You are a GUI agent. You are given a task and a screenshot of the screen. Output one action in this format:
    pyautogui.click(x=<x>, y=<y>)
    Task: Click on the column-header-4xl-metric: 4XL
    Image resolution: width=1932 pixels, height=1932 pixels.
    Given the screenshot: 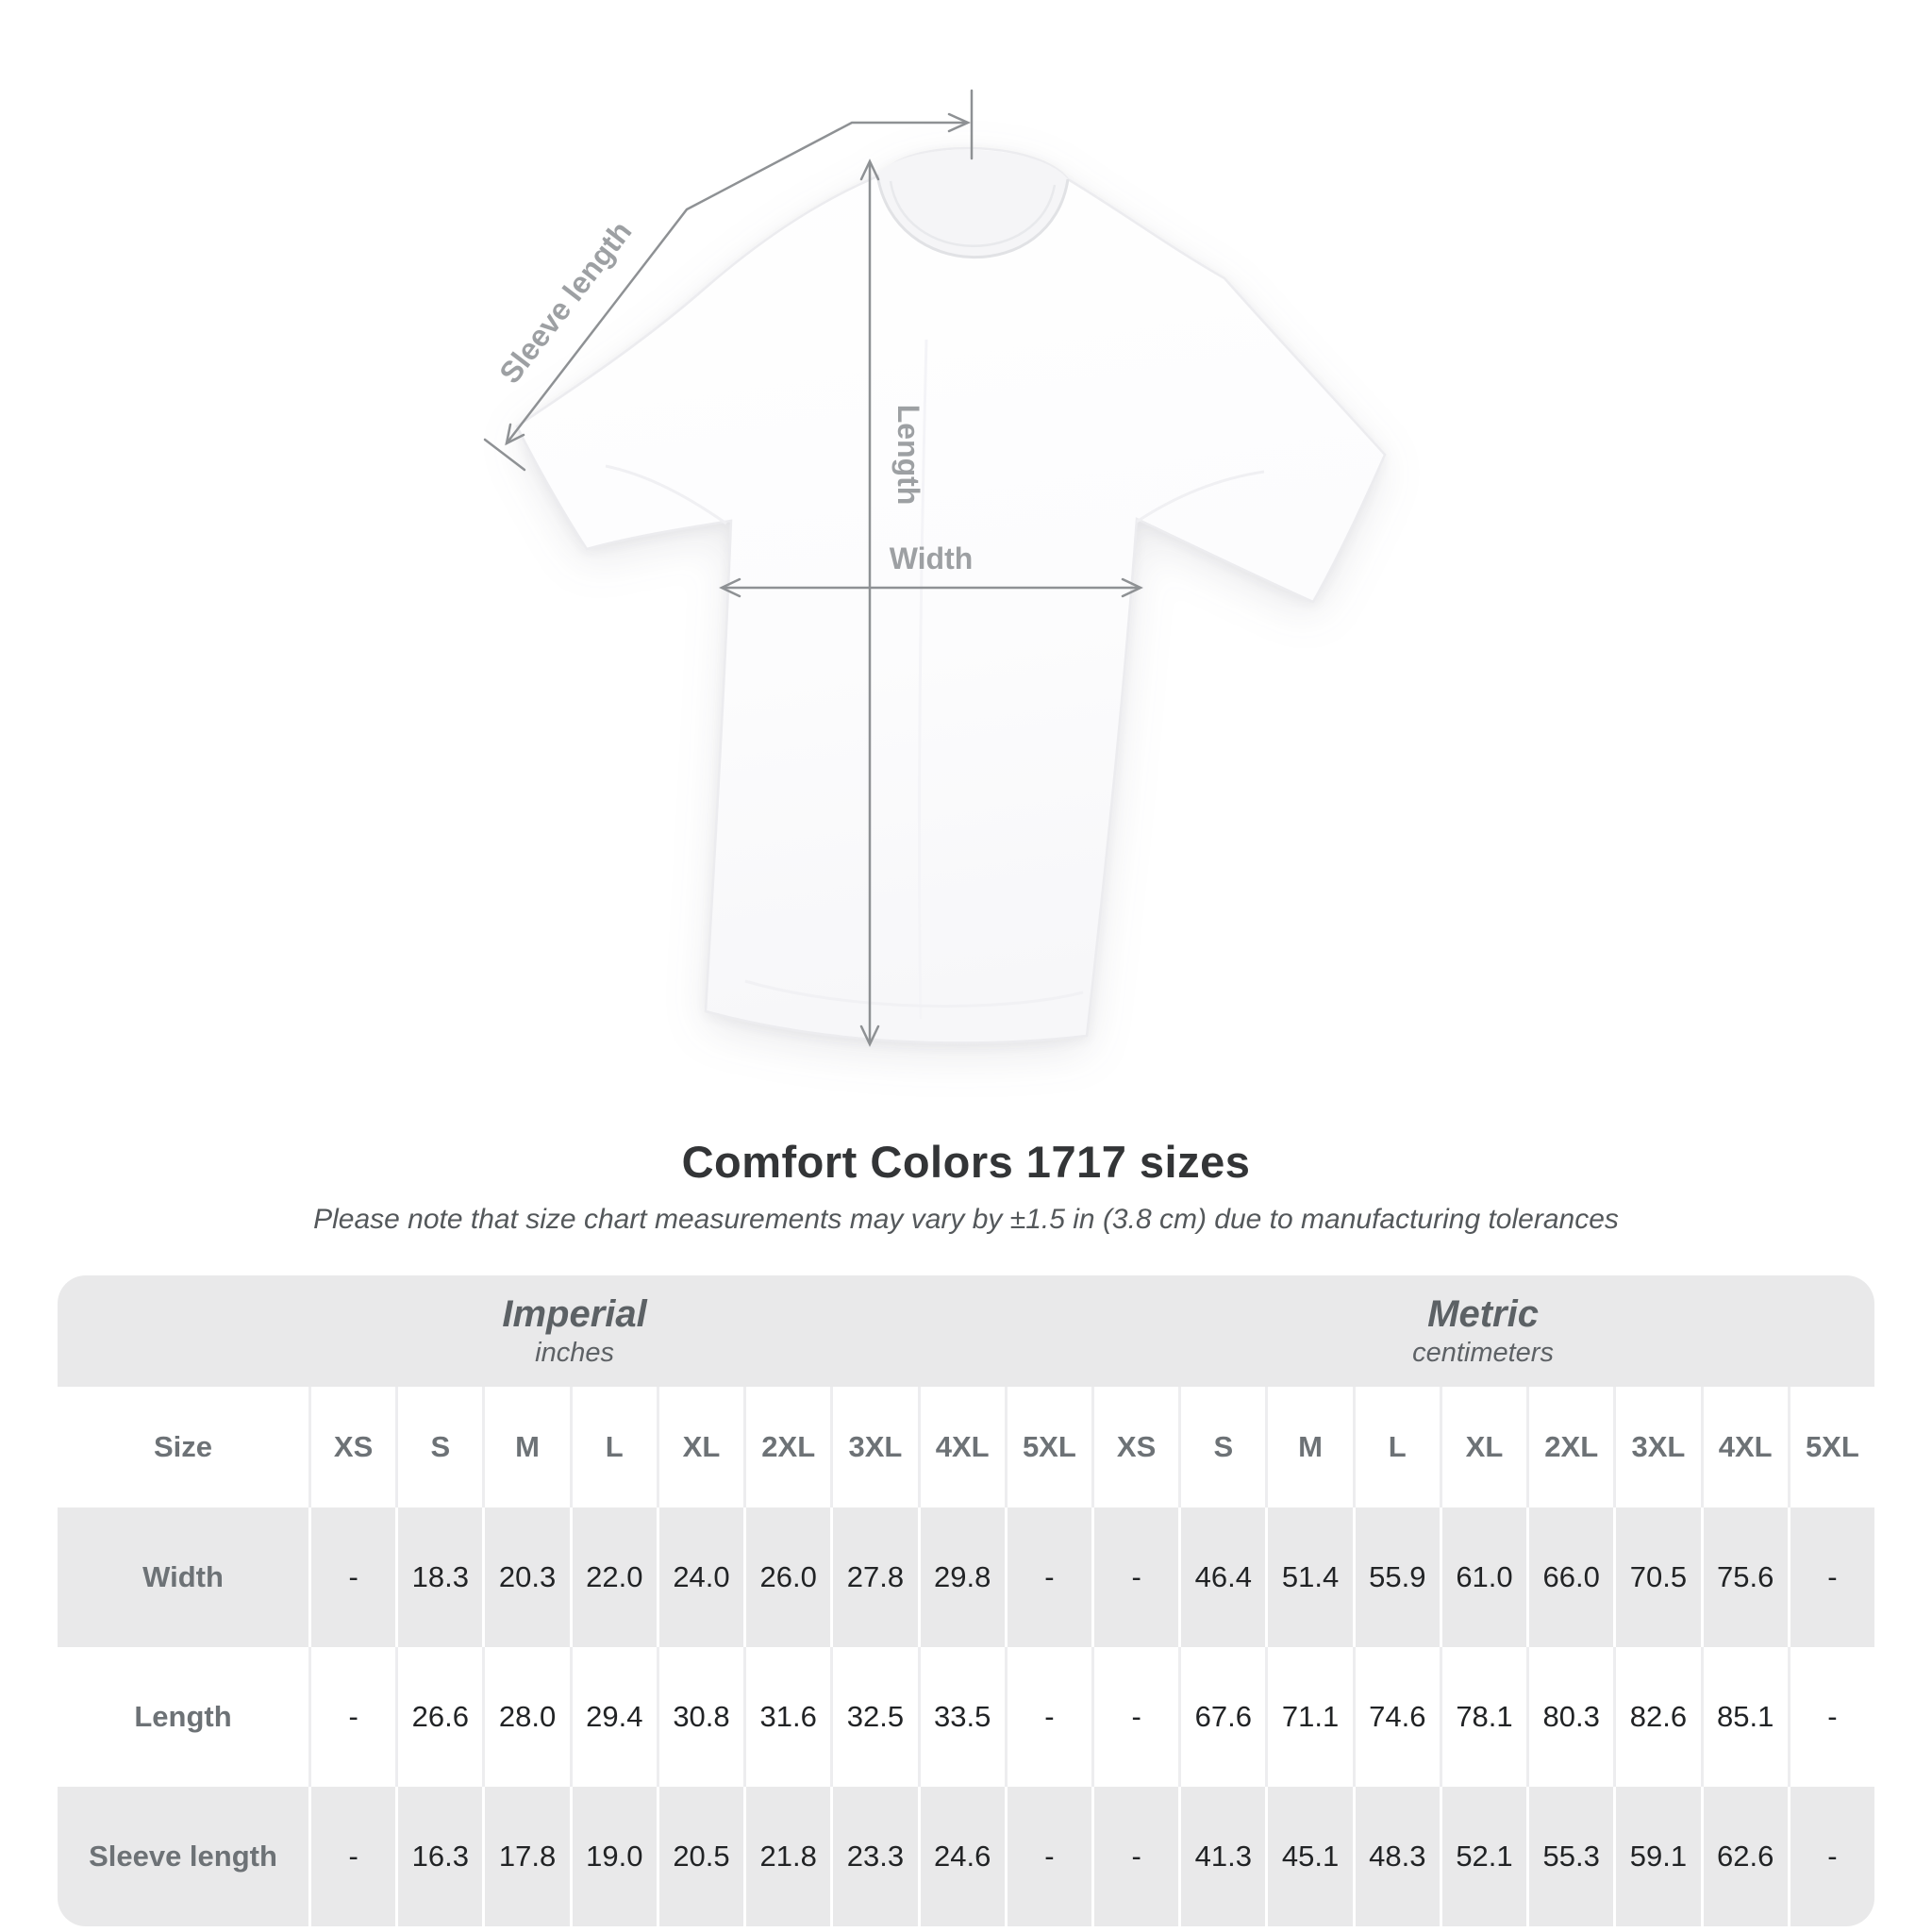 What is the action you would take?
    pyautogui.click(x=1744, y=1447)
    